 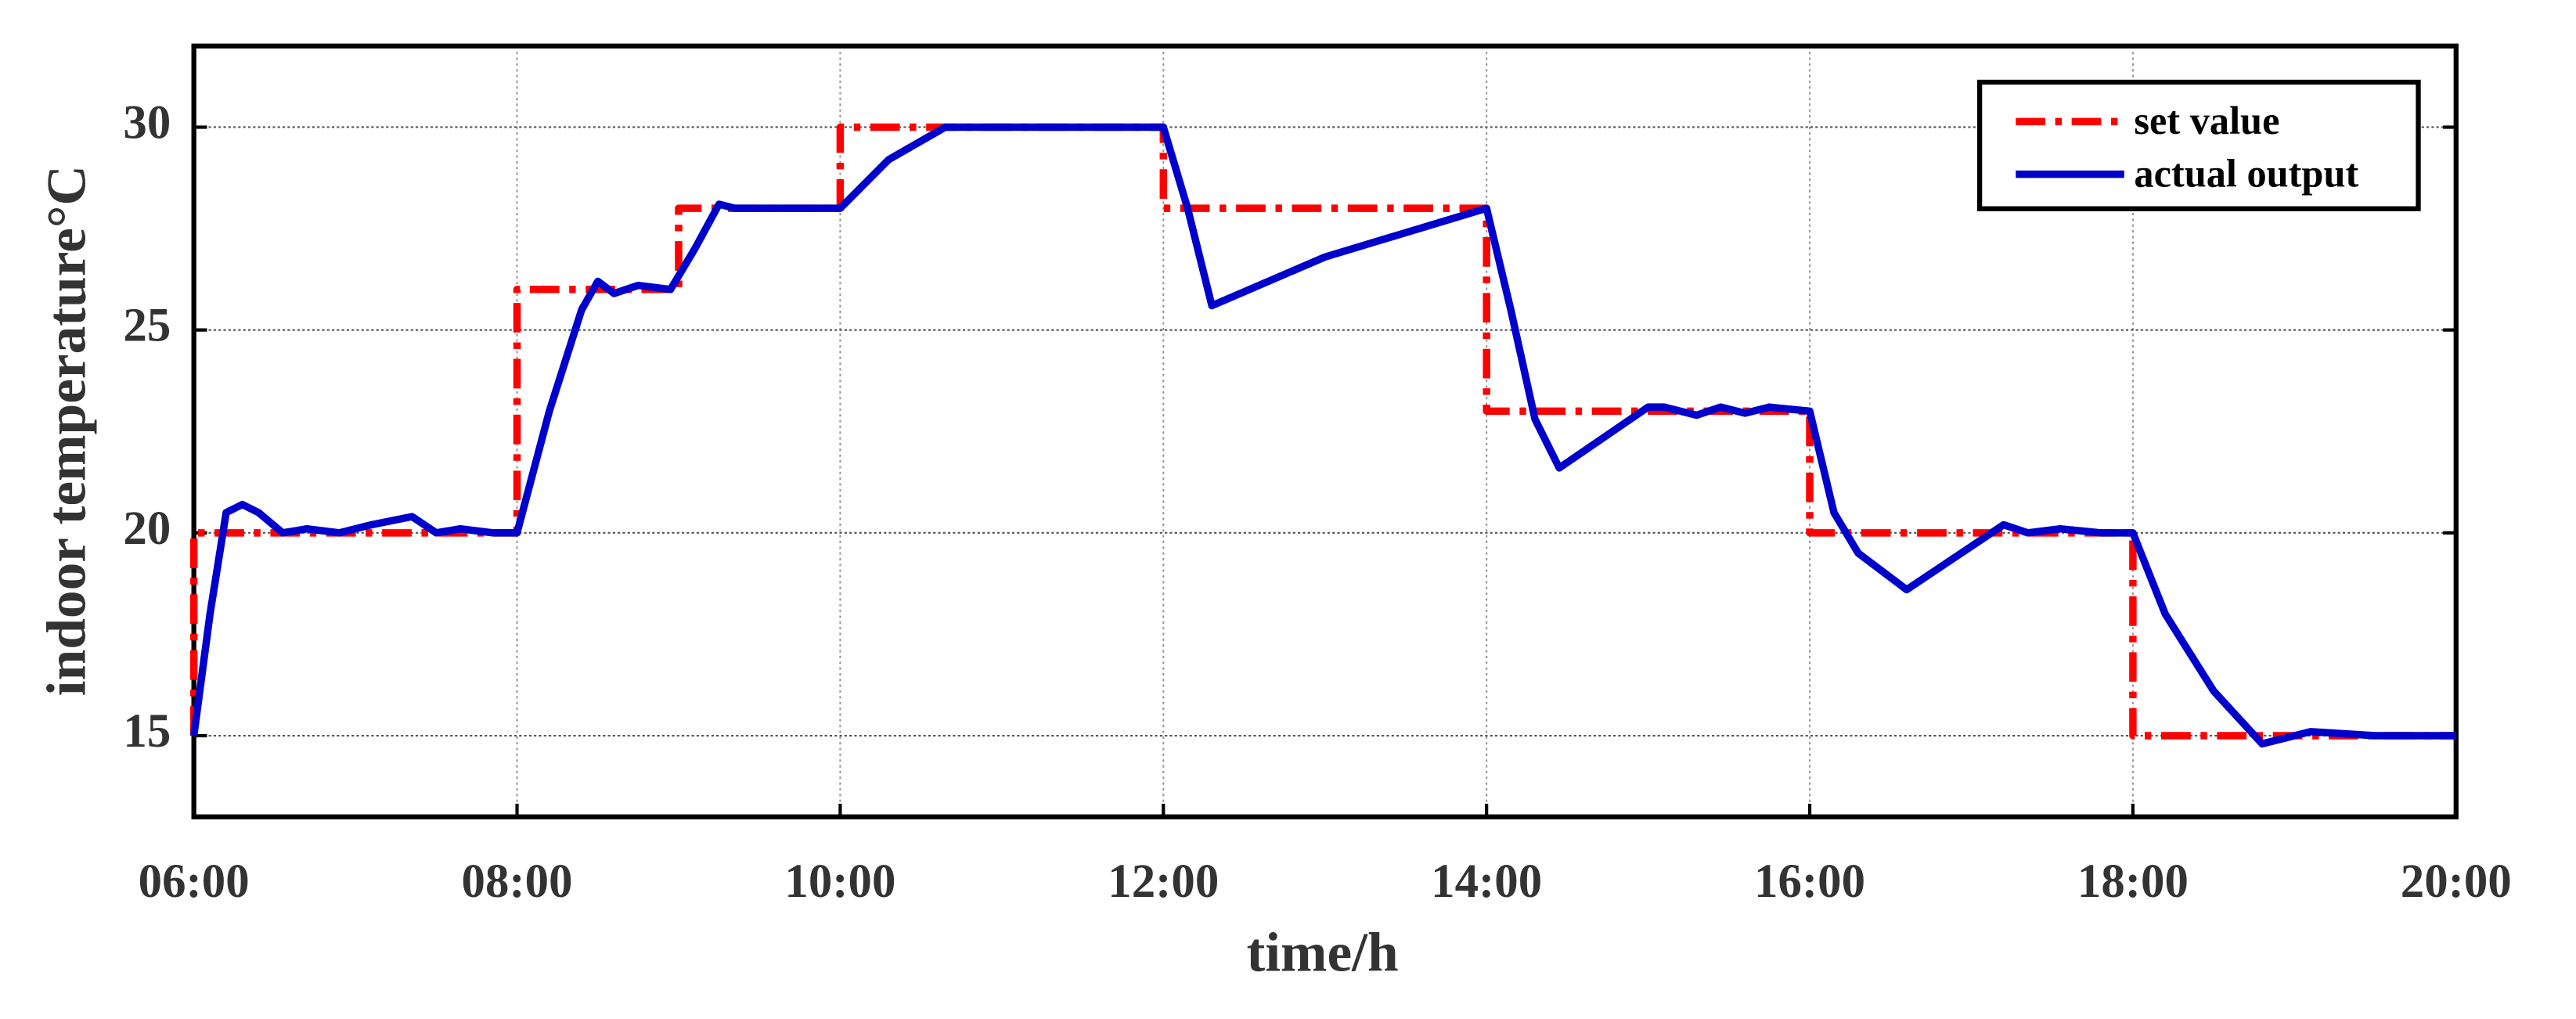 What do you see at coordinates (1322, 953) in the screenshot?
I see `x-axis-label: time/h` at bounding box center [1322, 953].